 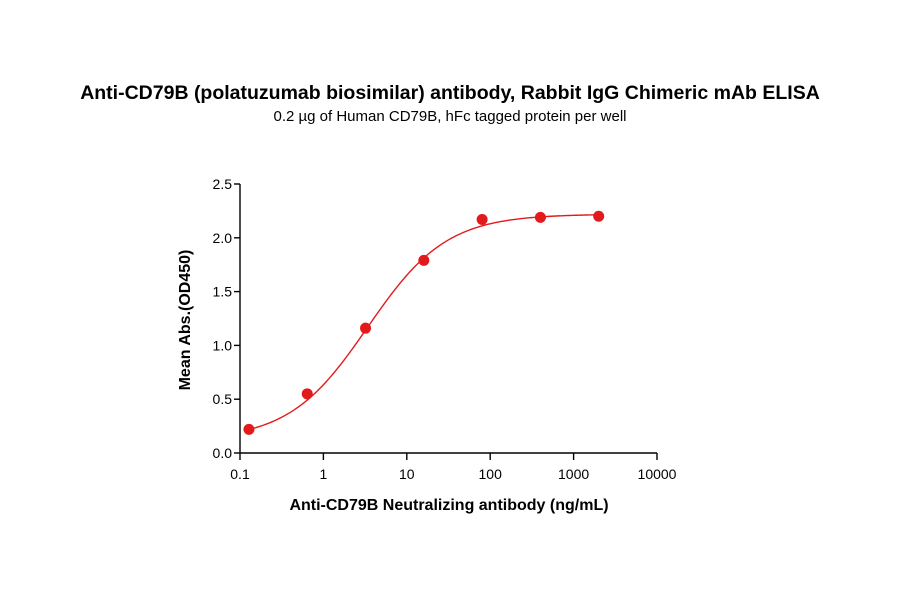 What do you see at coordinates (324, 474) in the screenshot?
I see `x-tick-label: 1` at bounding box center [324, 474].